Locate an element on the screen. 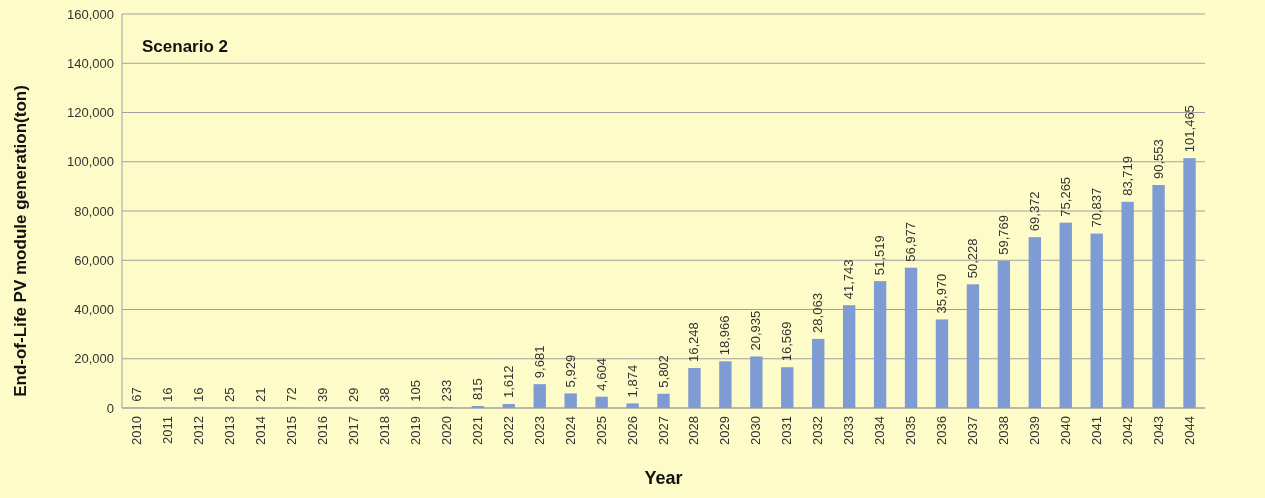 The image size is (1265, 498). x-tick-label: 2023 is located at coordinates (539, 430).